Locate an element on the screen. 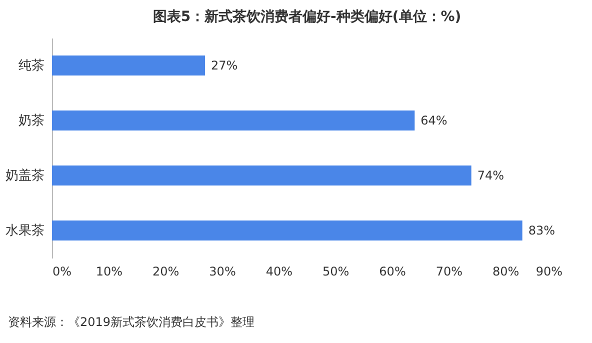  y-tick-label: 纯茶 is located at coordinates (31, 66).